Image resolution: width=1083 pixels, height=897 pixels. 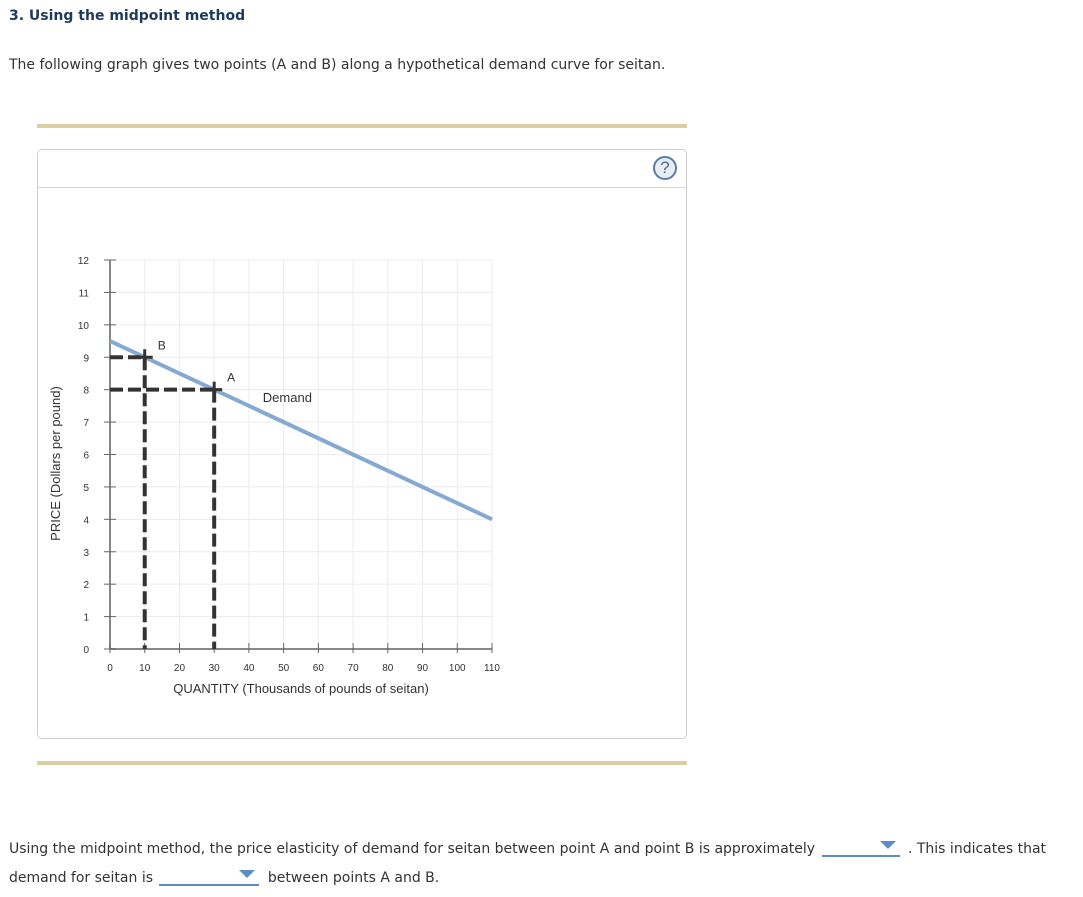 I want to click on curve-label: Demand, so click(x=287, y=397).